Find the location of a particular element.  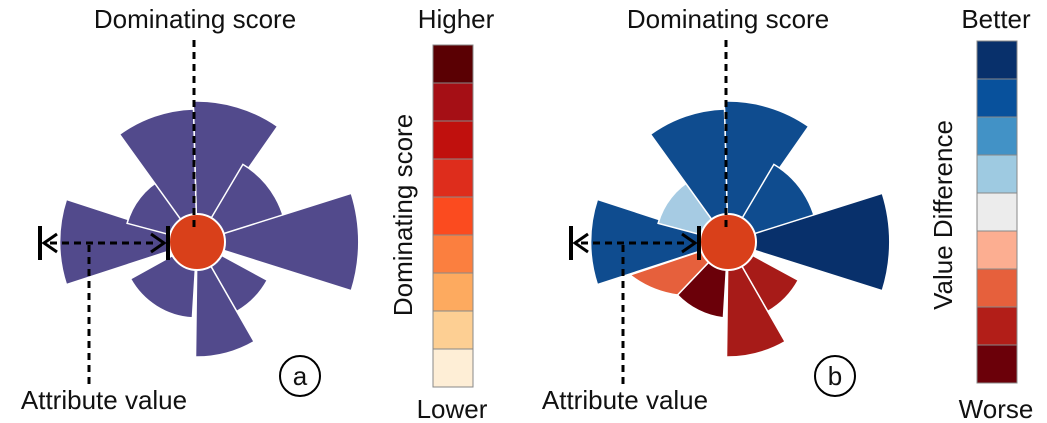

legend-b-swatches is located at coordinates (997, 212).